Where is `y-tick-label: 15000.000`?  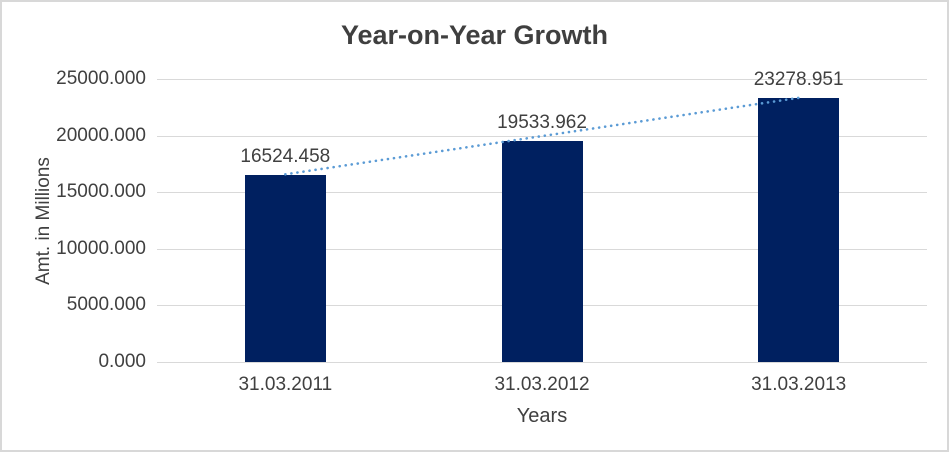 y-tick-label: 15000.000 is located at coordinates (101, 192).